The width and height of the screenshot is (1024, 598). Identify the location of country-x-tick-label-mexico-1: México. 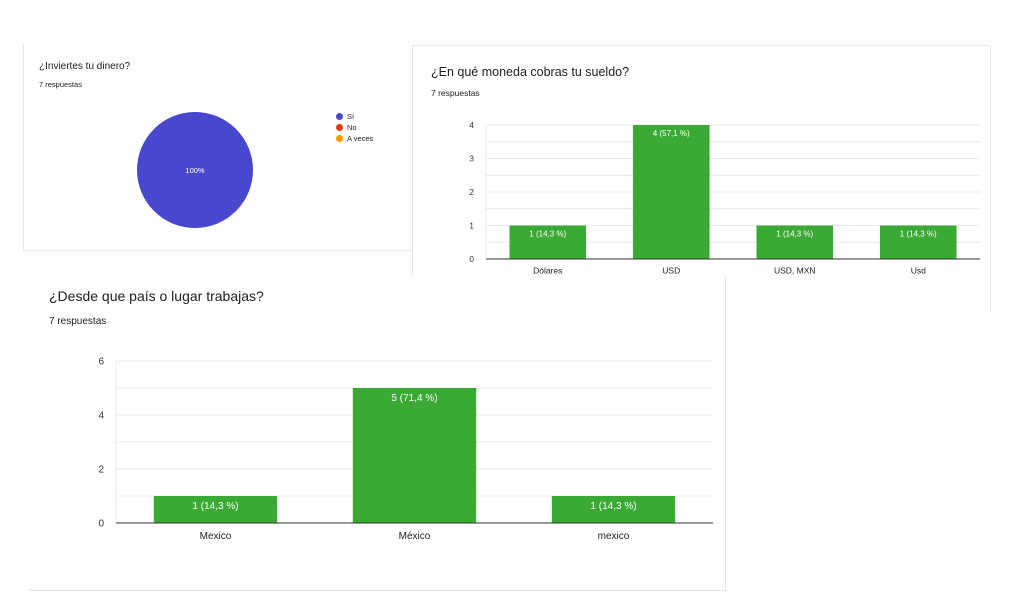
(415, 536).